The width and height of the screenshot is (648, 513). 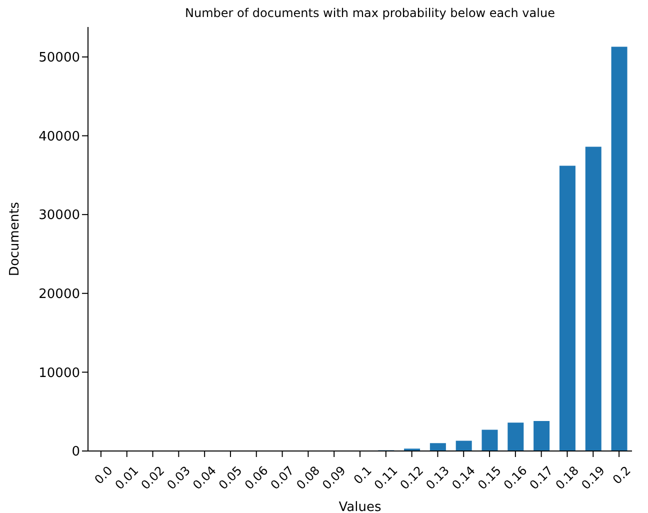 I want to click on x-tick-label: 0.2, so click(x=622, y=475).